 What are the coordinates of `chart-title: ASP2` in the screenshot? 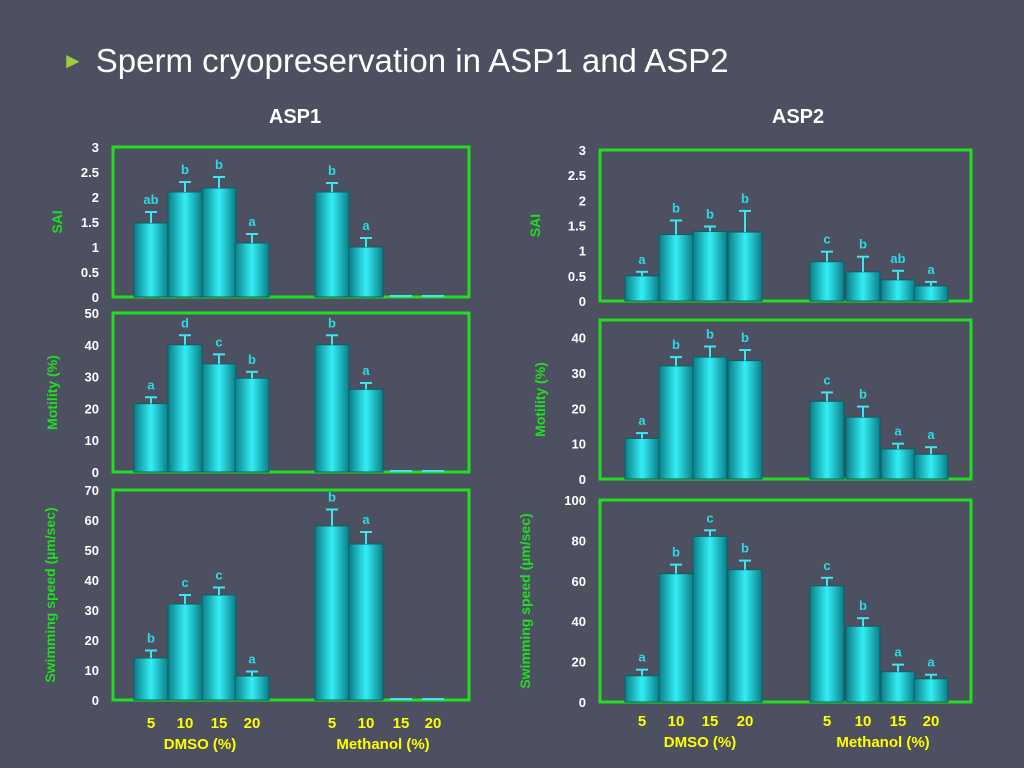 It's located at (798, 117).